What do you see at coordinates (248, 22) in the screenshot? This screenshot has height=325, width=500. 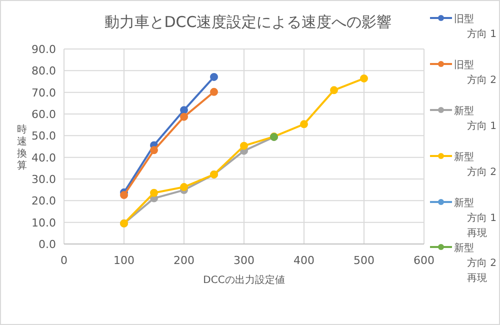 I see `chart-title: 動力車とDCC速度設定による速度への影響` at bounding box center [248, 22].